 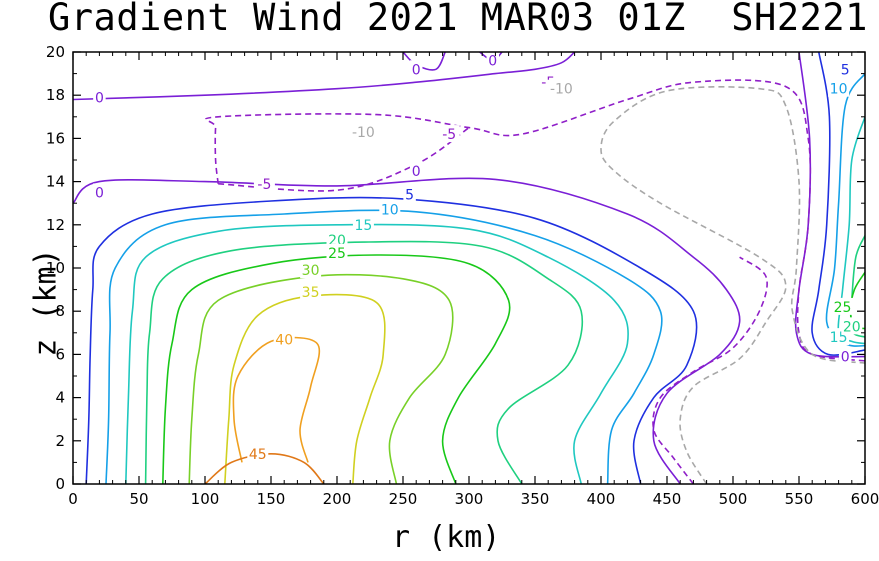 I want to click on contour-label: 30, so click(x=311, y=271).